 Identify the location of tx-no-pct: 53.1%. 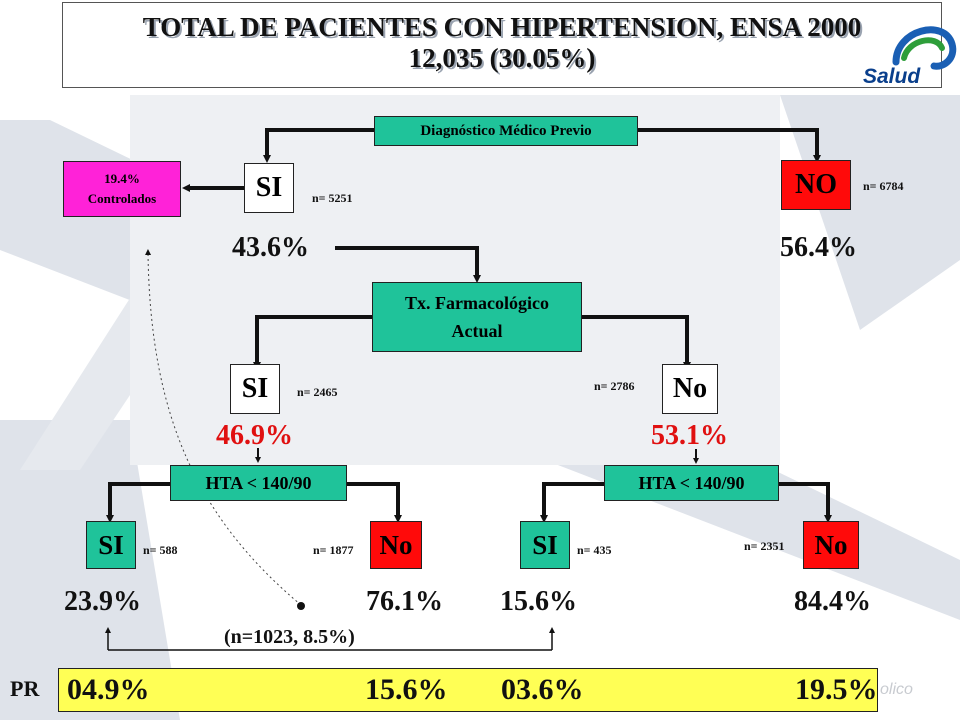
(689, 435).